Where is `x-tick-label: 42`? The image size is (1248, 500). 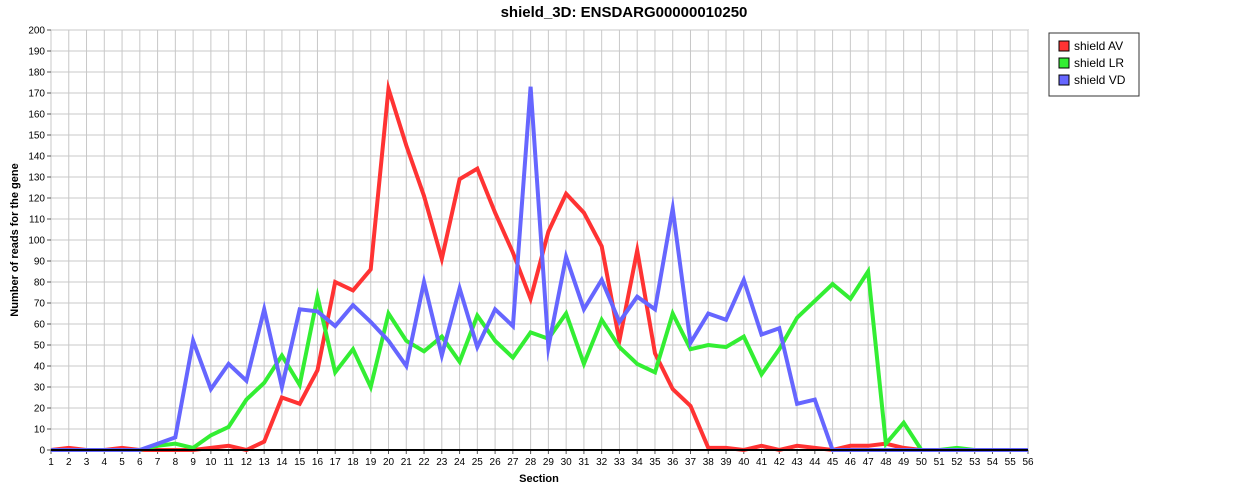
x-tick-label: 42 is located at coordinates (780, 462).